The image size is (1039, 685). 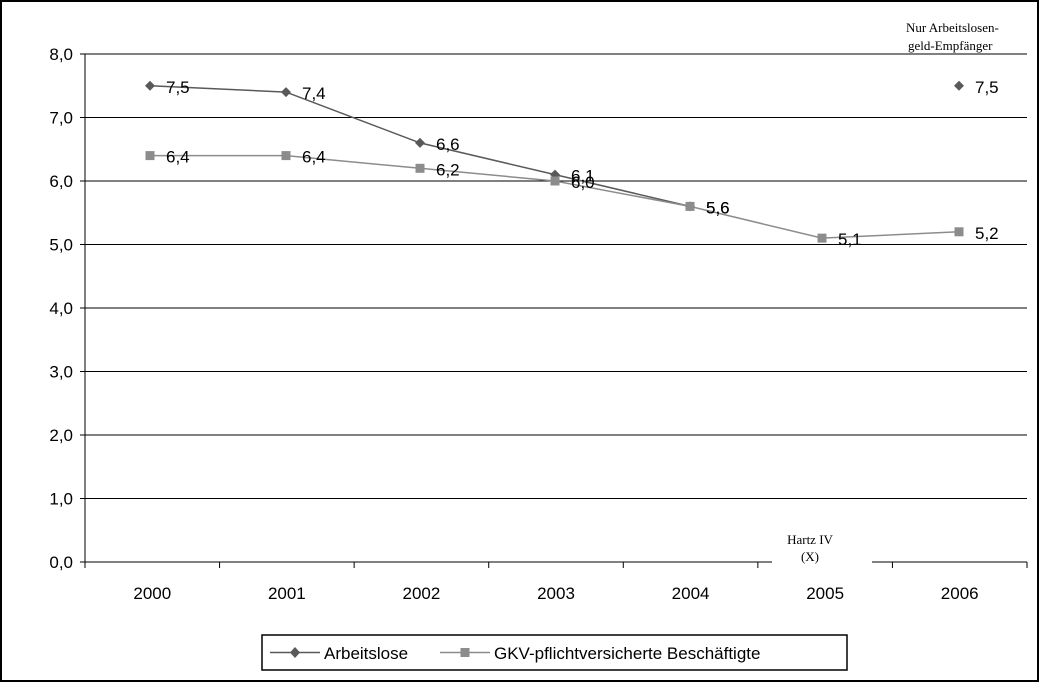 What do you see at coordinates (61, 499) in the screenshot?
I see `y-tick-label: 1,0` at bounding box center [61, 499].